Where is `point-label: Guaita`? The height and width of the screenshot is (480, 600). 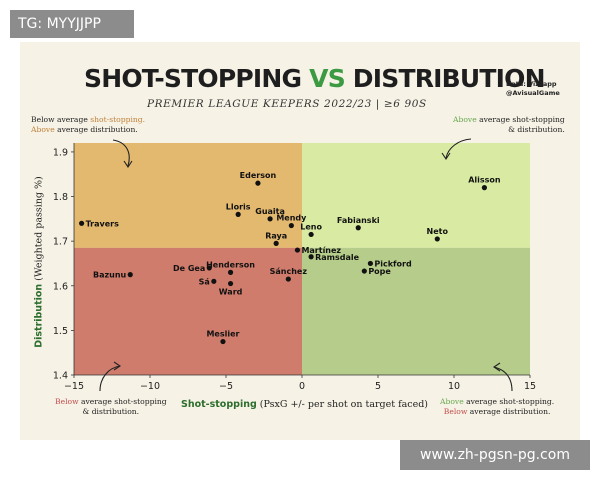 point-label: Guaita is located at coordinates (270, 211).